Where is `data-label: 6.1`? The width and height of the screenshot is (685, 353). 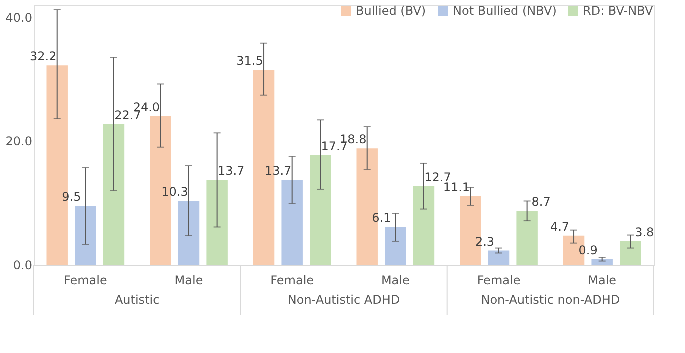 data-label: 6.1 is located at coordinates (382, 218).